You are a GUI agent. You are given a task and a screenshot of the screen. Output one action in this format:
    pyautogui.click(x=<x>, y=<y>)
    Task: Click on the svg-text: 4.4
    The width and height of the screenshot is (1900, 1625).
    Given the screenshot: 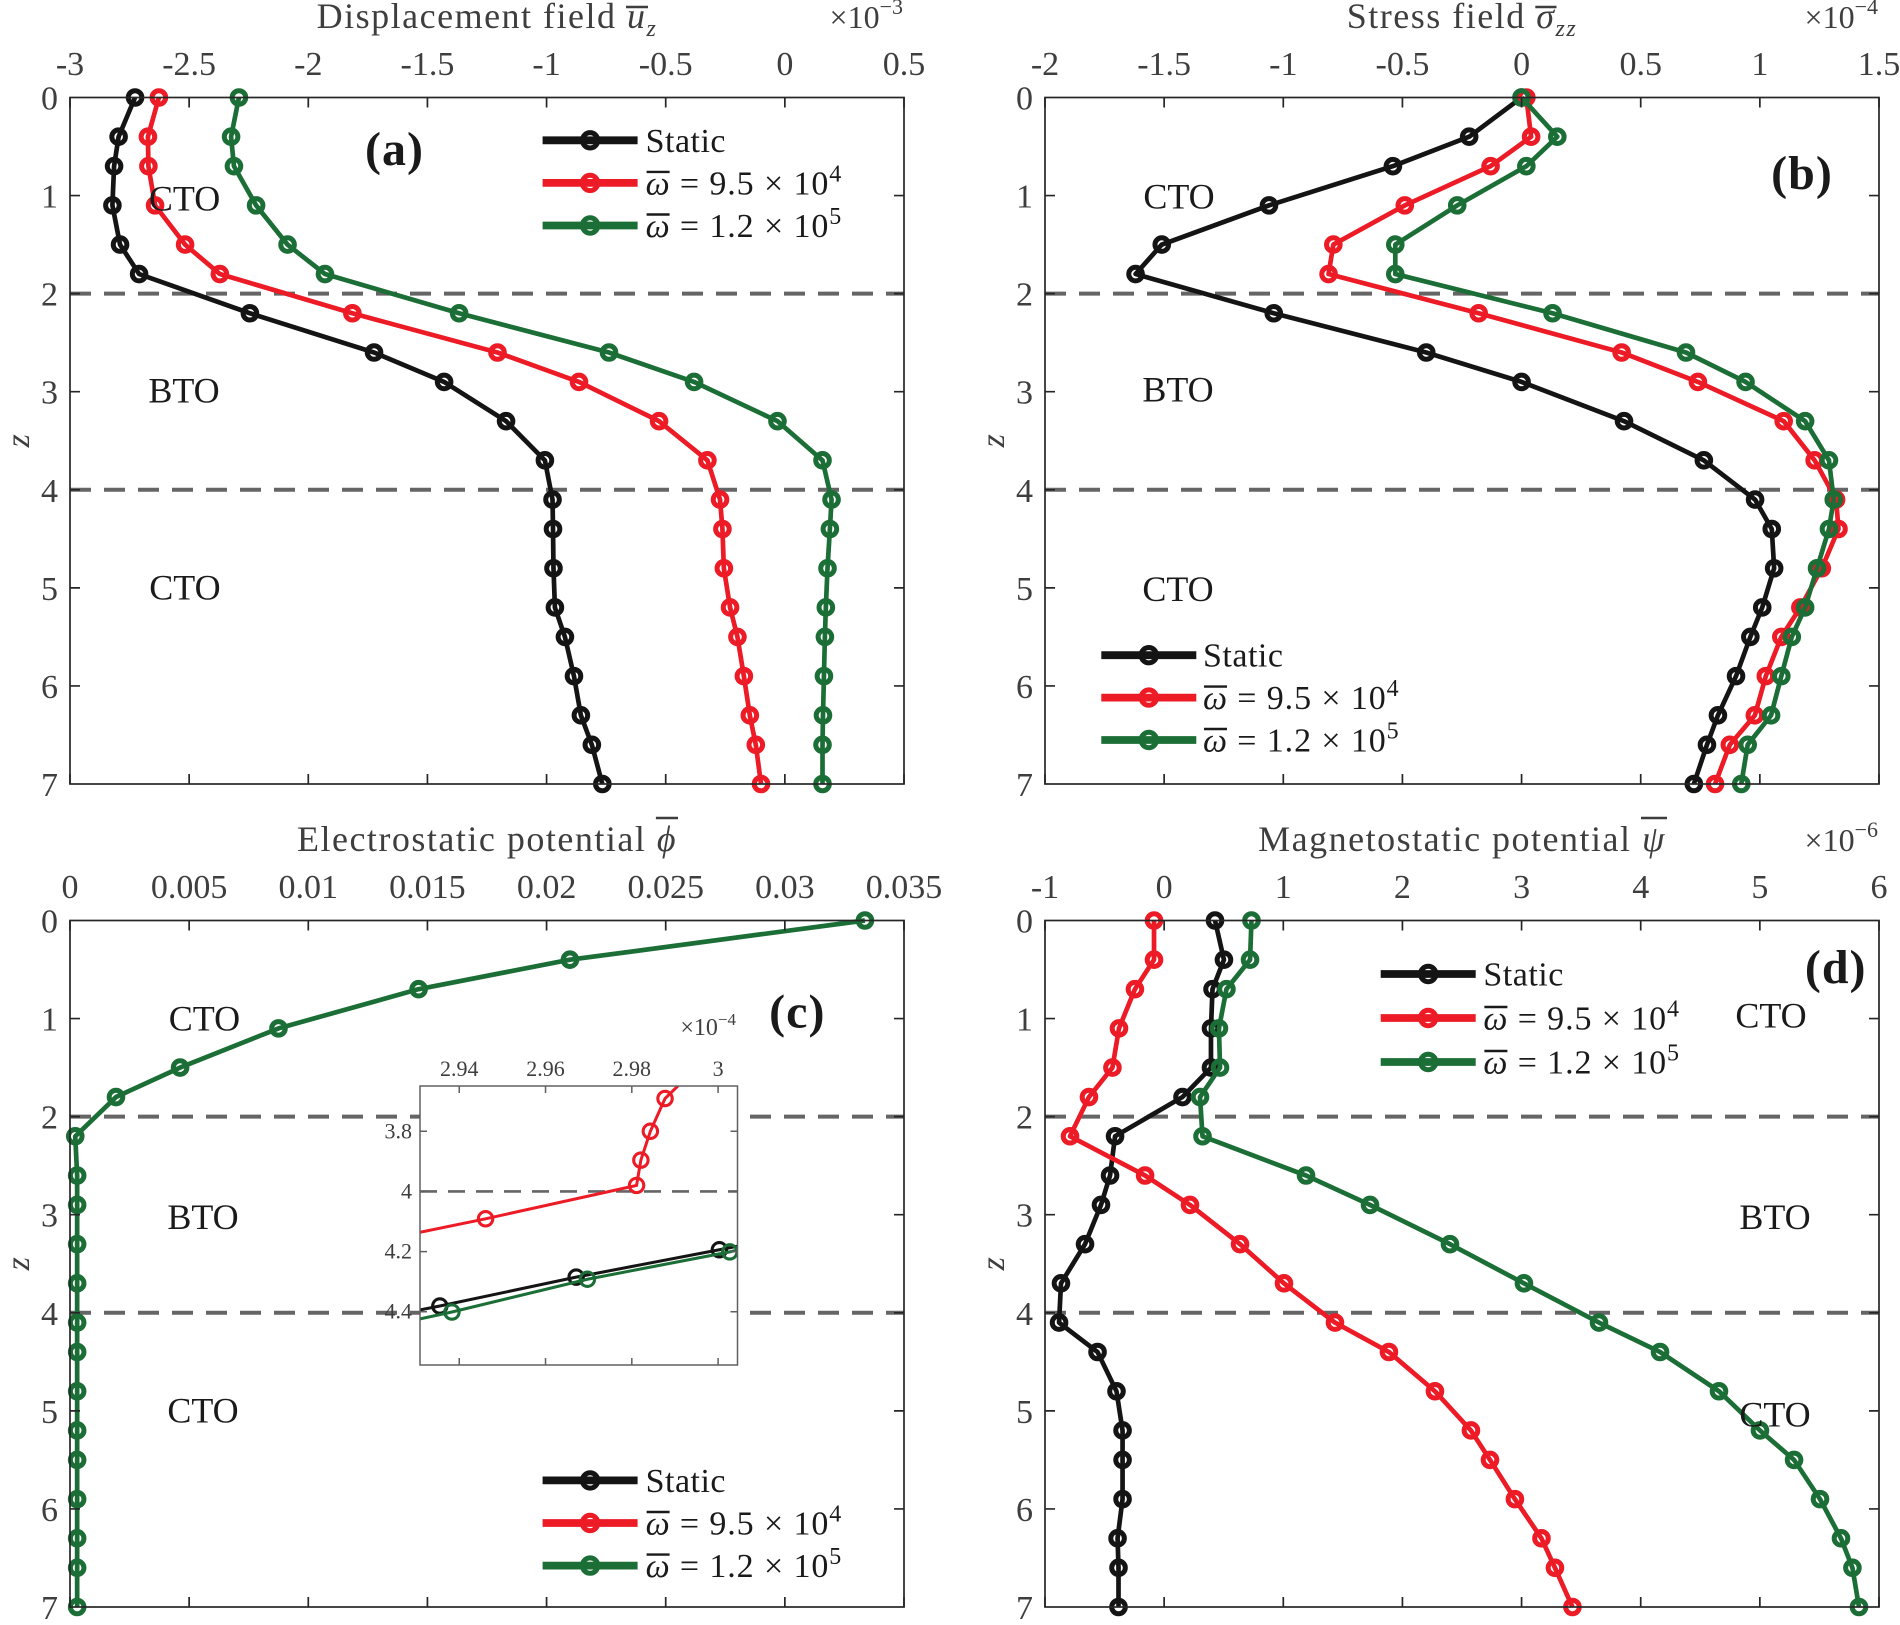 What is the action you would take?
    pyautogui.click(x=399, y=1311)
    